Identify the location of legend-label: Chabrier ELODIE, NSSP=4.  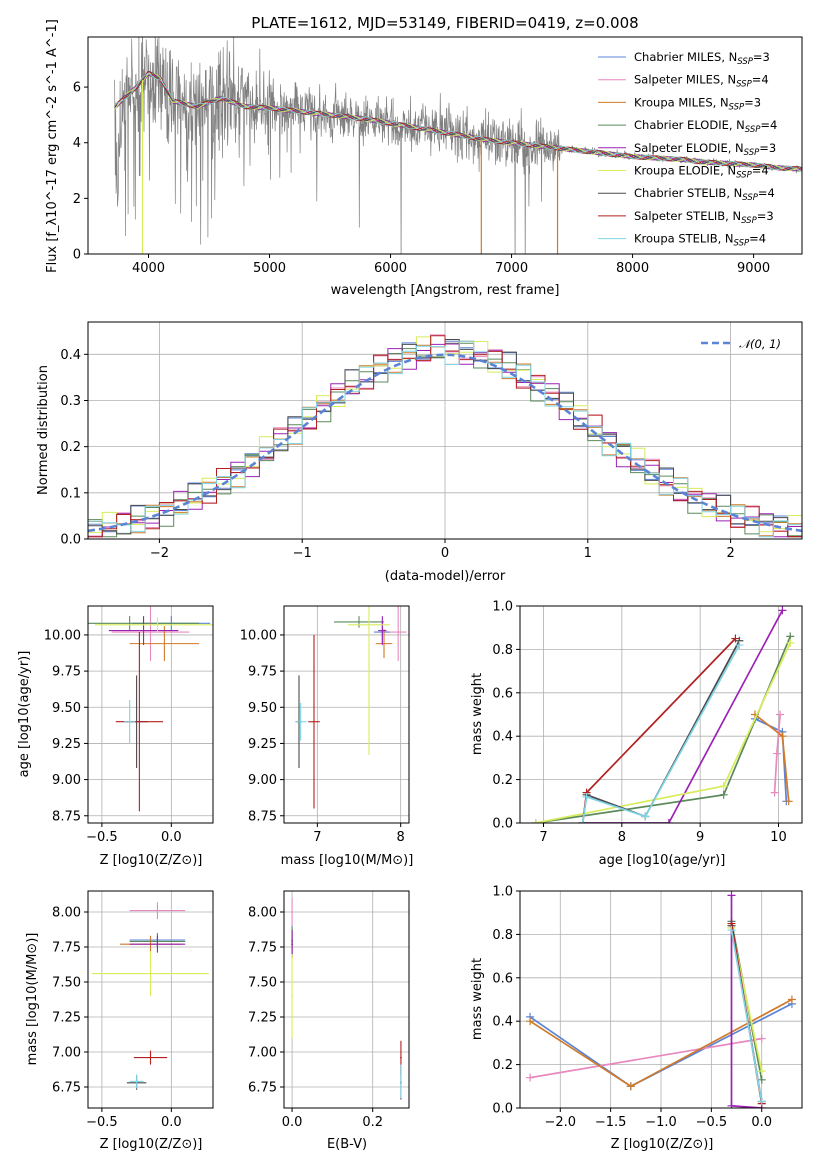
(705, 126).